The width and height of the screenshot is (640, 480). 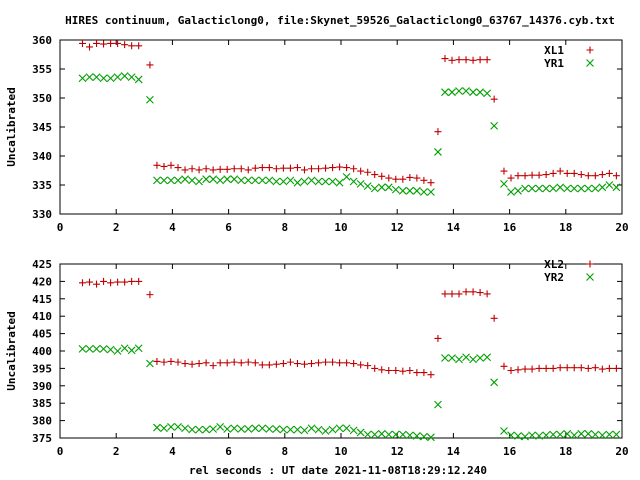 I want to click on x-tick-label: 12, so click(x=397, y=227).